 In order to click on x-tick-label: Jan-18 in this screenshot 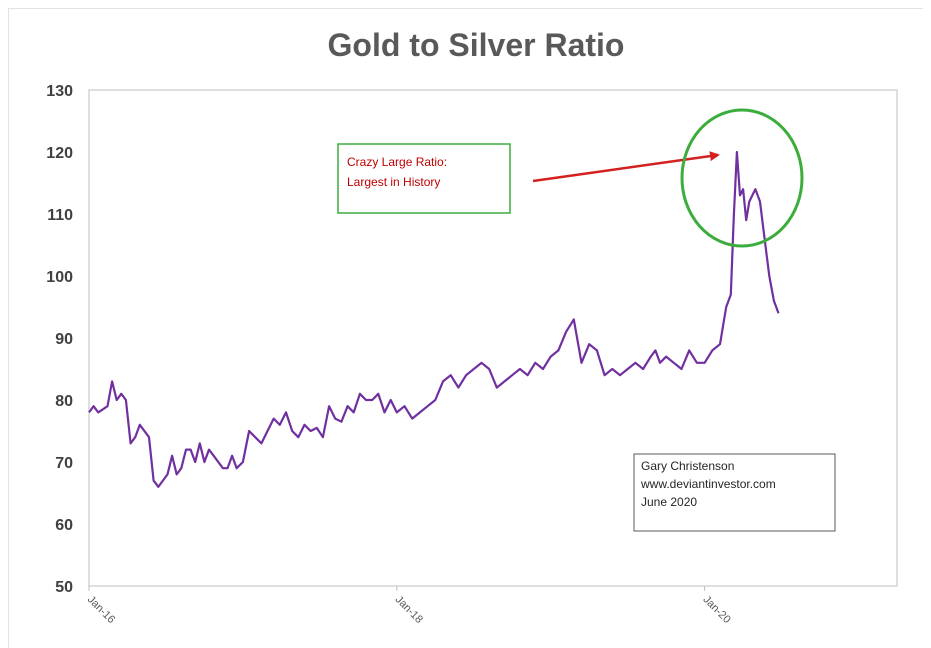, I will do `click(409, 610)`.